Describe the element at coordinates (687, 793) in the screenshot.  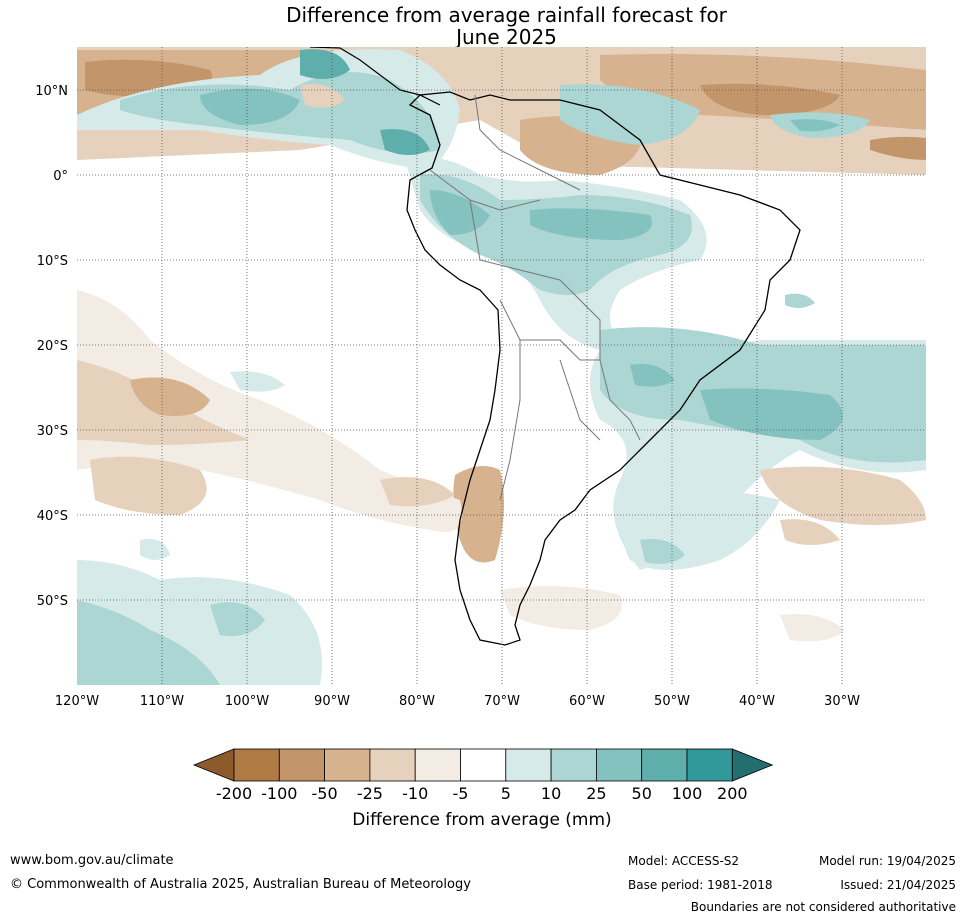
I see `legend-tick-label: 100` at that location.